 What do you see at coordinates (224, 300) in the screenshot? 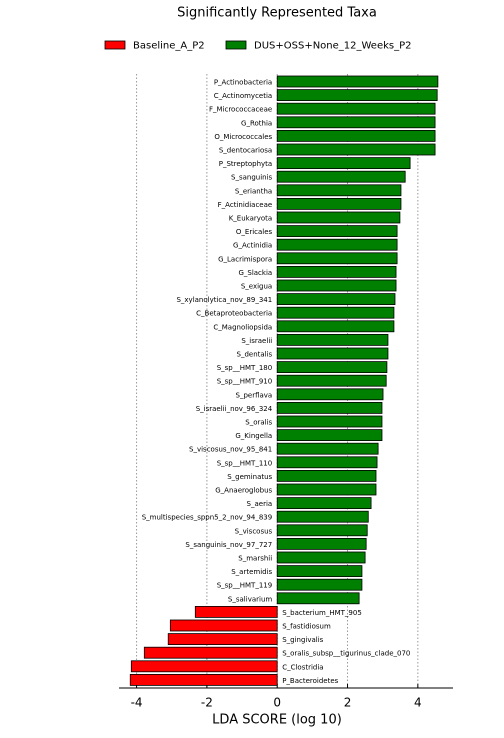
I see `category-label: S_xylanolytica_nov_89_341` at bounding box center [224, 300].